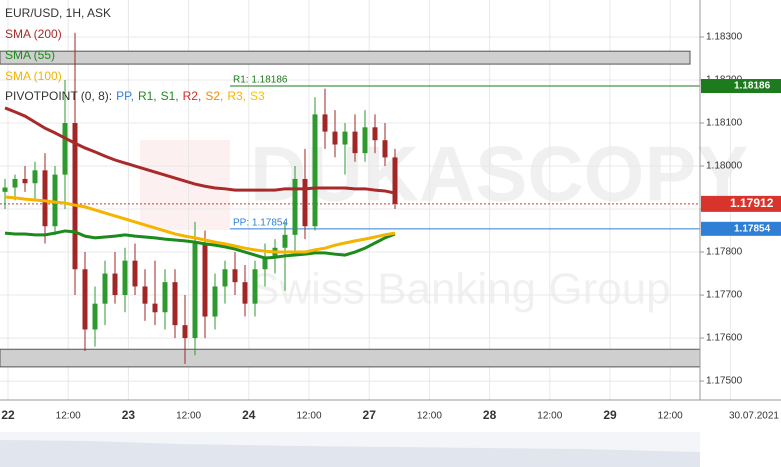  I want to click on legend-entry: SMA (100), so click(33, 76).